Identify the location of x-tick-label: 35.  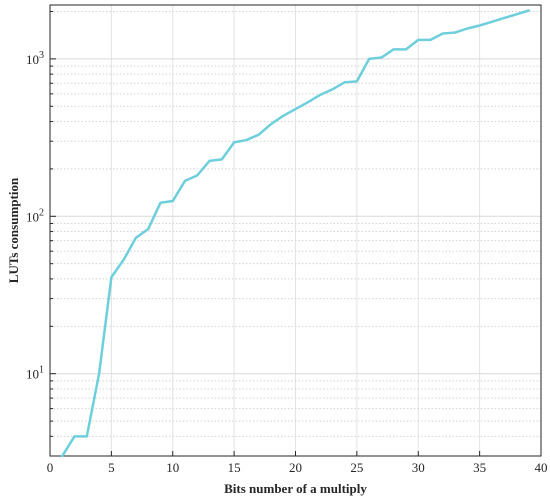
(479, 467).